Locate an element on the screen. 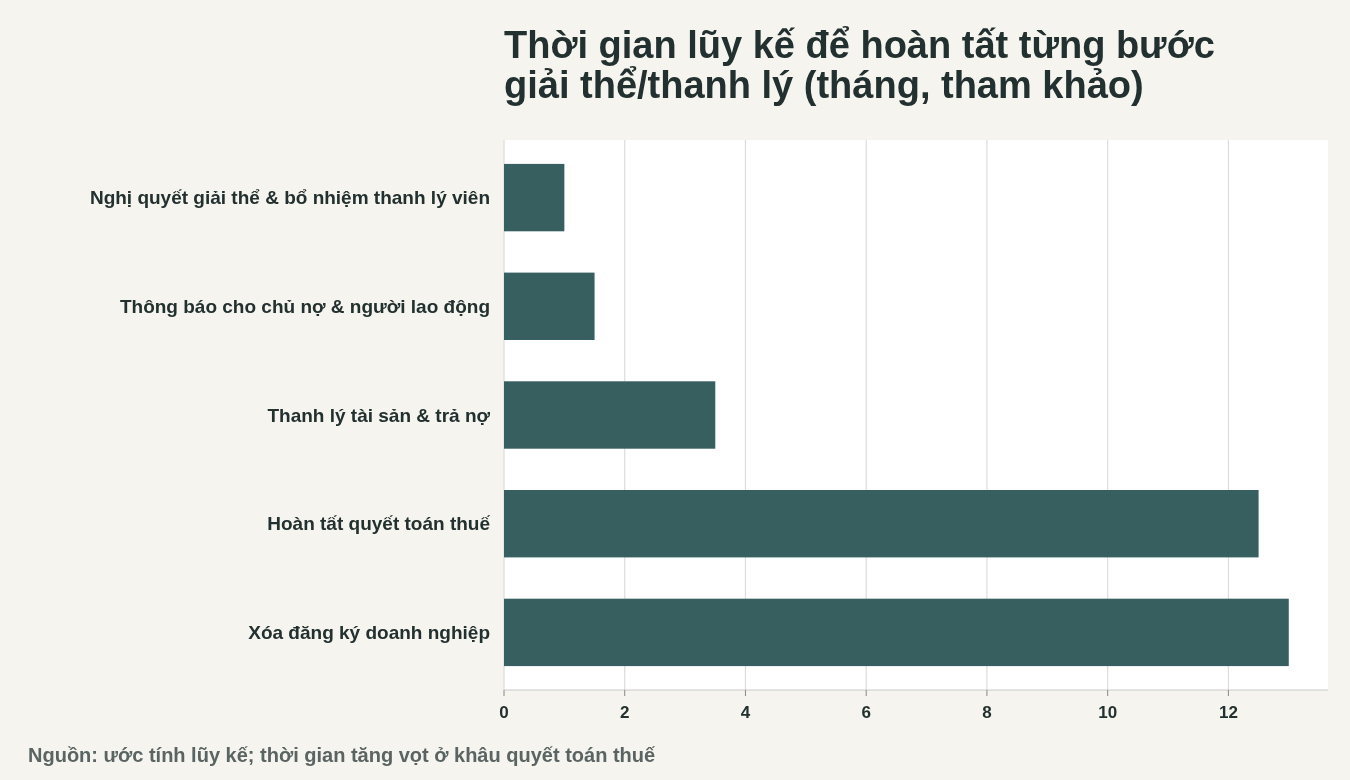 The width and height of the screenshot is (1350, 780). x-tick-label: 6 is located at coordinates (866, 712).